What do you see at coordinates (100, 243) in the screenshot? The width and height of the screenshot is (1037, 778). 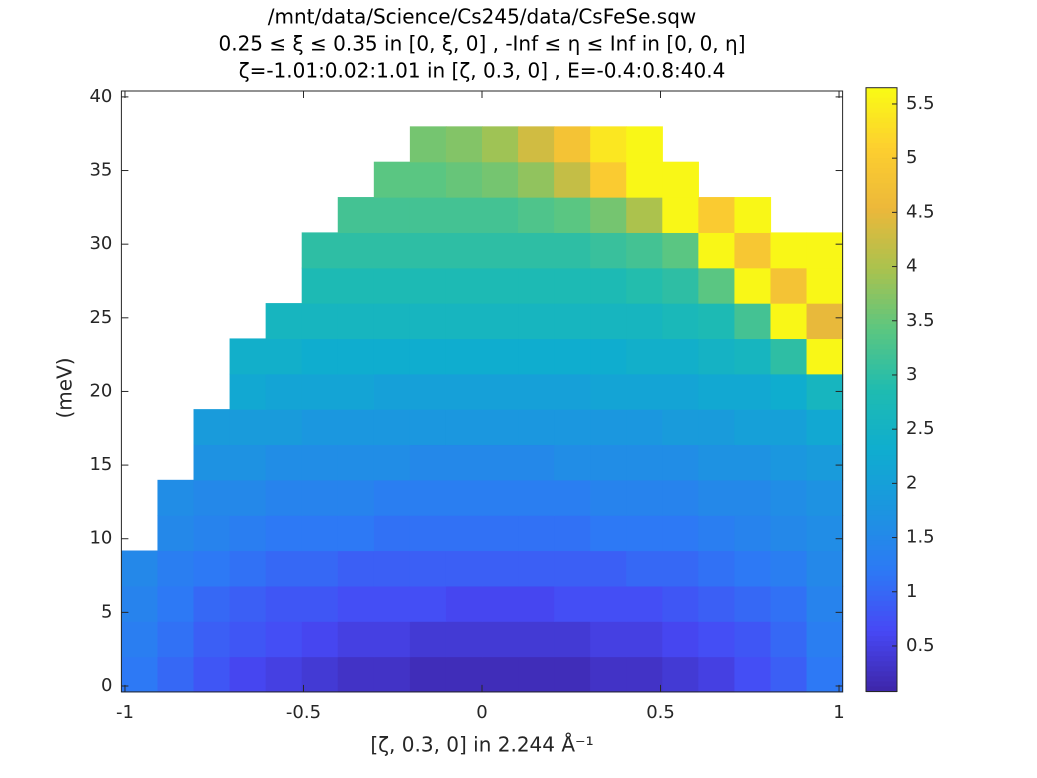 I see `y-tick-label: 30` at bounding box center [100, 243].